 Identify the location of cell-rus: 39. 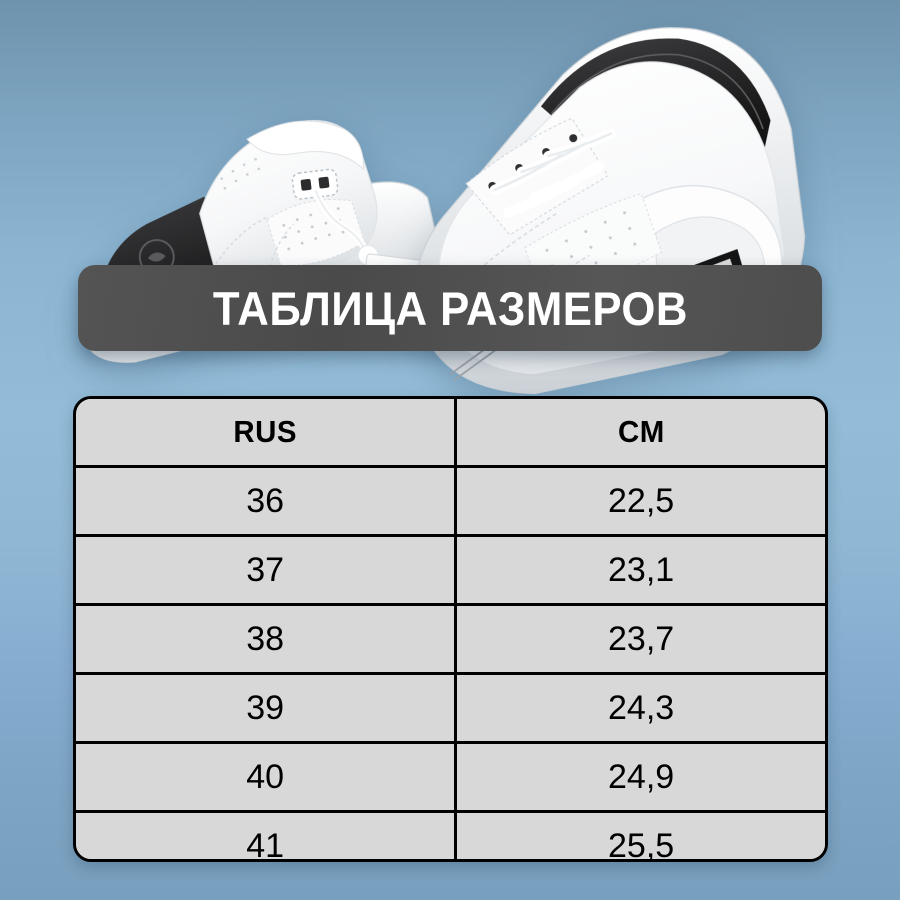
(267, 707).